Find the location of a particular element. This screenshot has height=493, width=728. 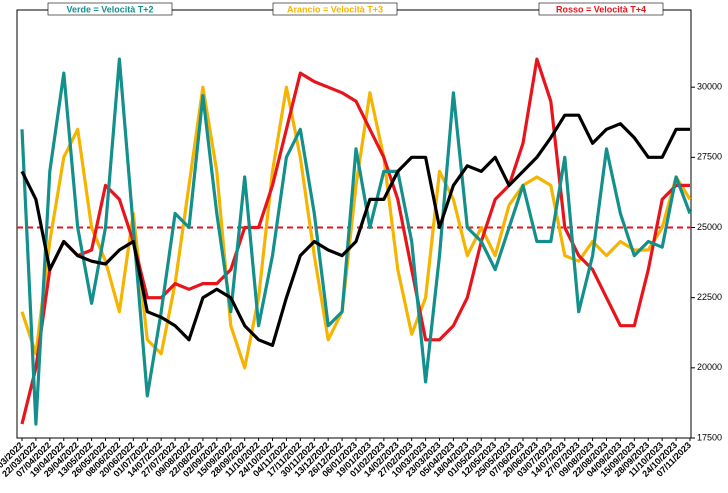

y-tick-label: 22500 is located at coordinates (709, 297).